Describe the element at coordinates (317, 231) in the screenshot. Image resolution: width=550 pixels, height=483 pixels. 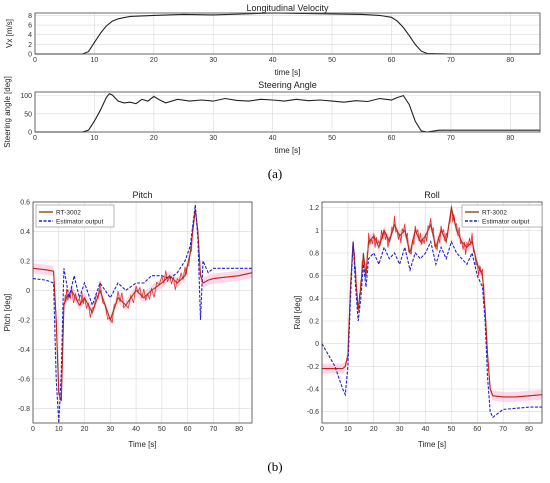
I see `y-tick-label: 1` at that location.